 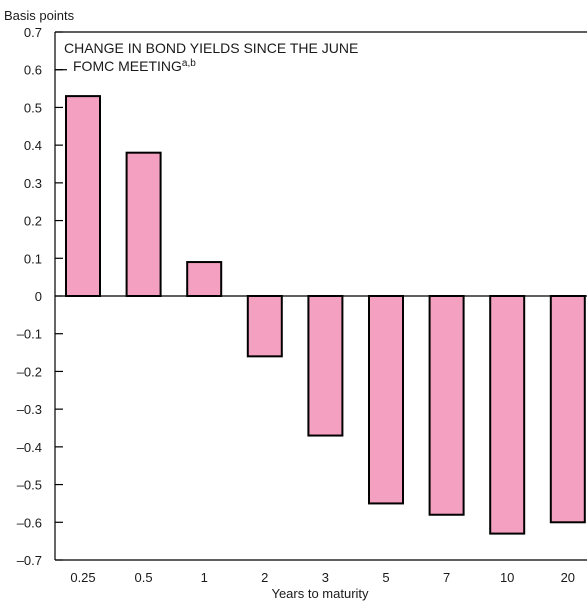 I want to click on y-tick-label: –0.3, so click(x=29, y=409).